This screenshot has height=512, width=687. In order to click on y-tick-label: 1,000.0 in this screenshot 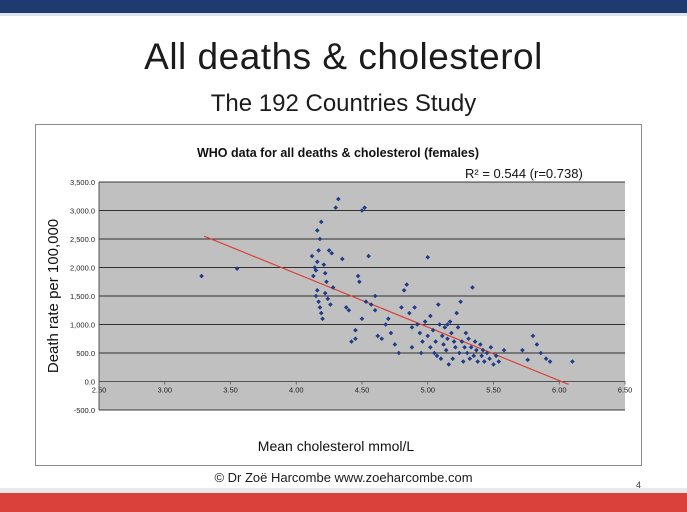, I will do `click(82, 325)`.